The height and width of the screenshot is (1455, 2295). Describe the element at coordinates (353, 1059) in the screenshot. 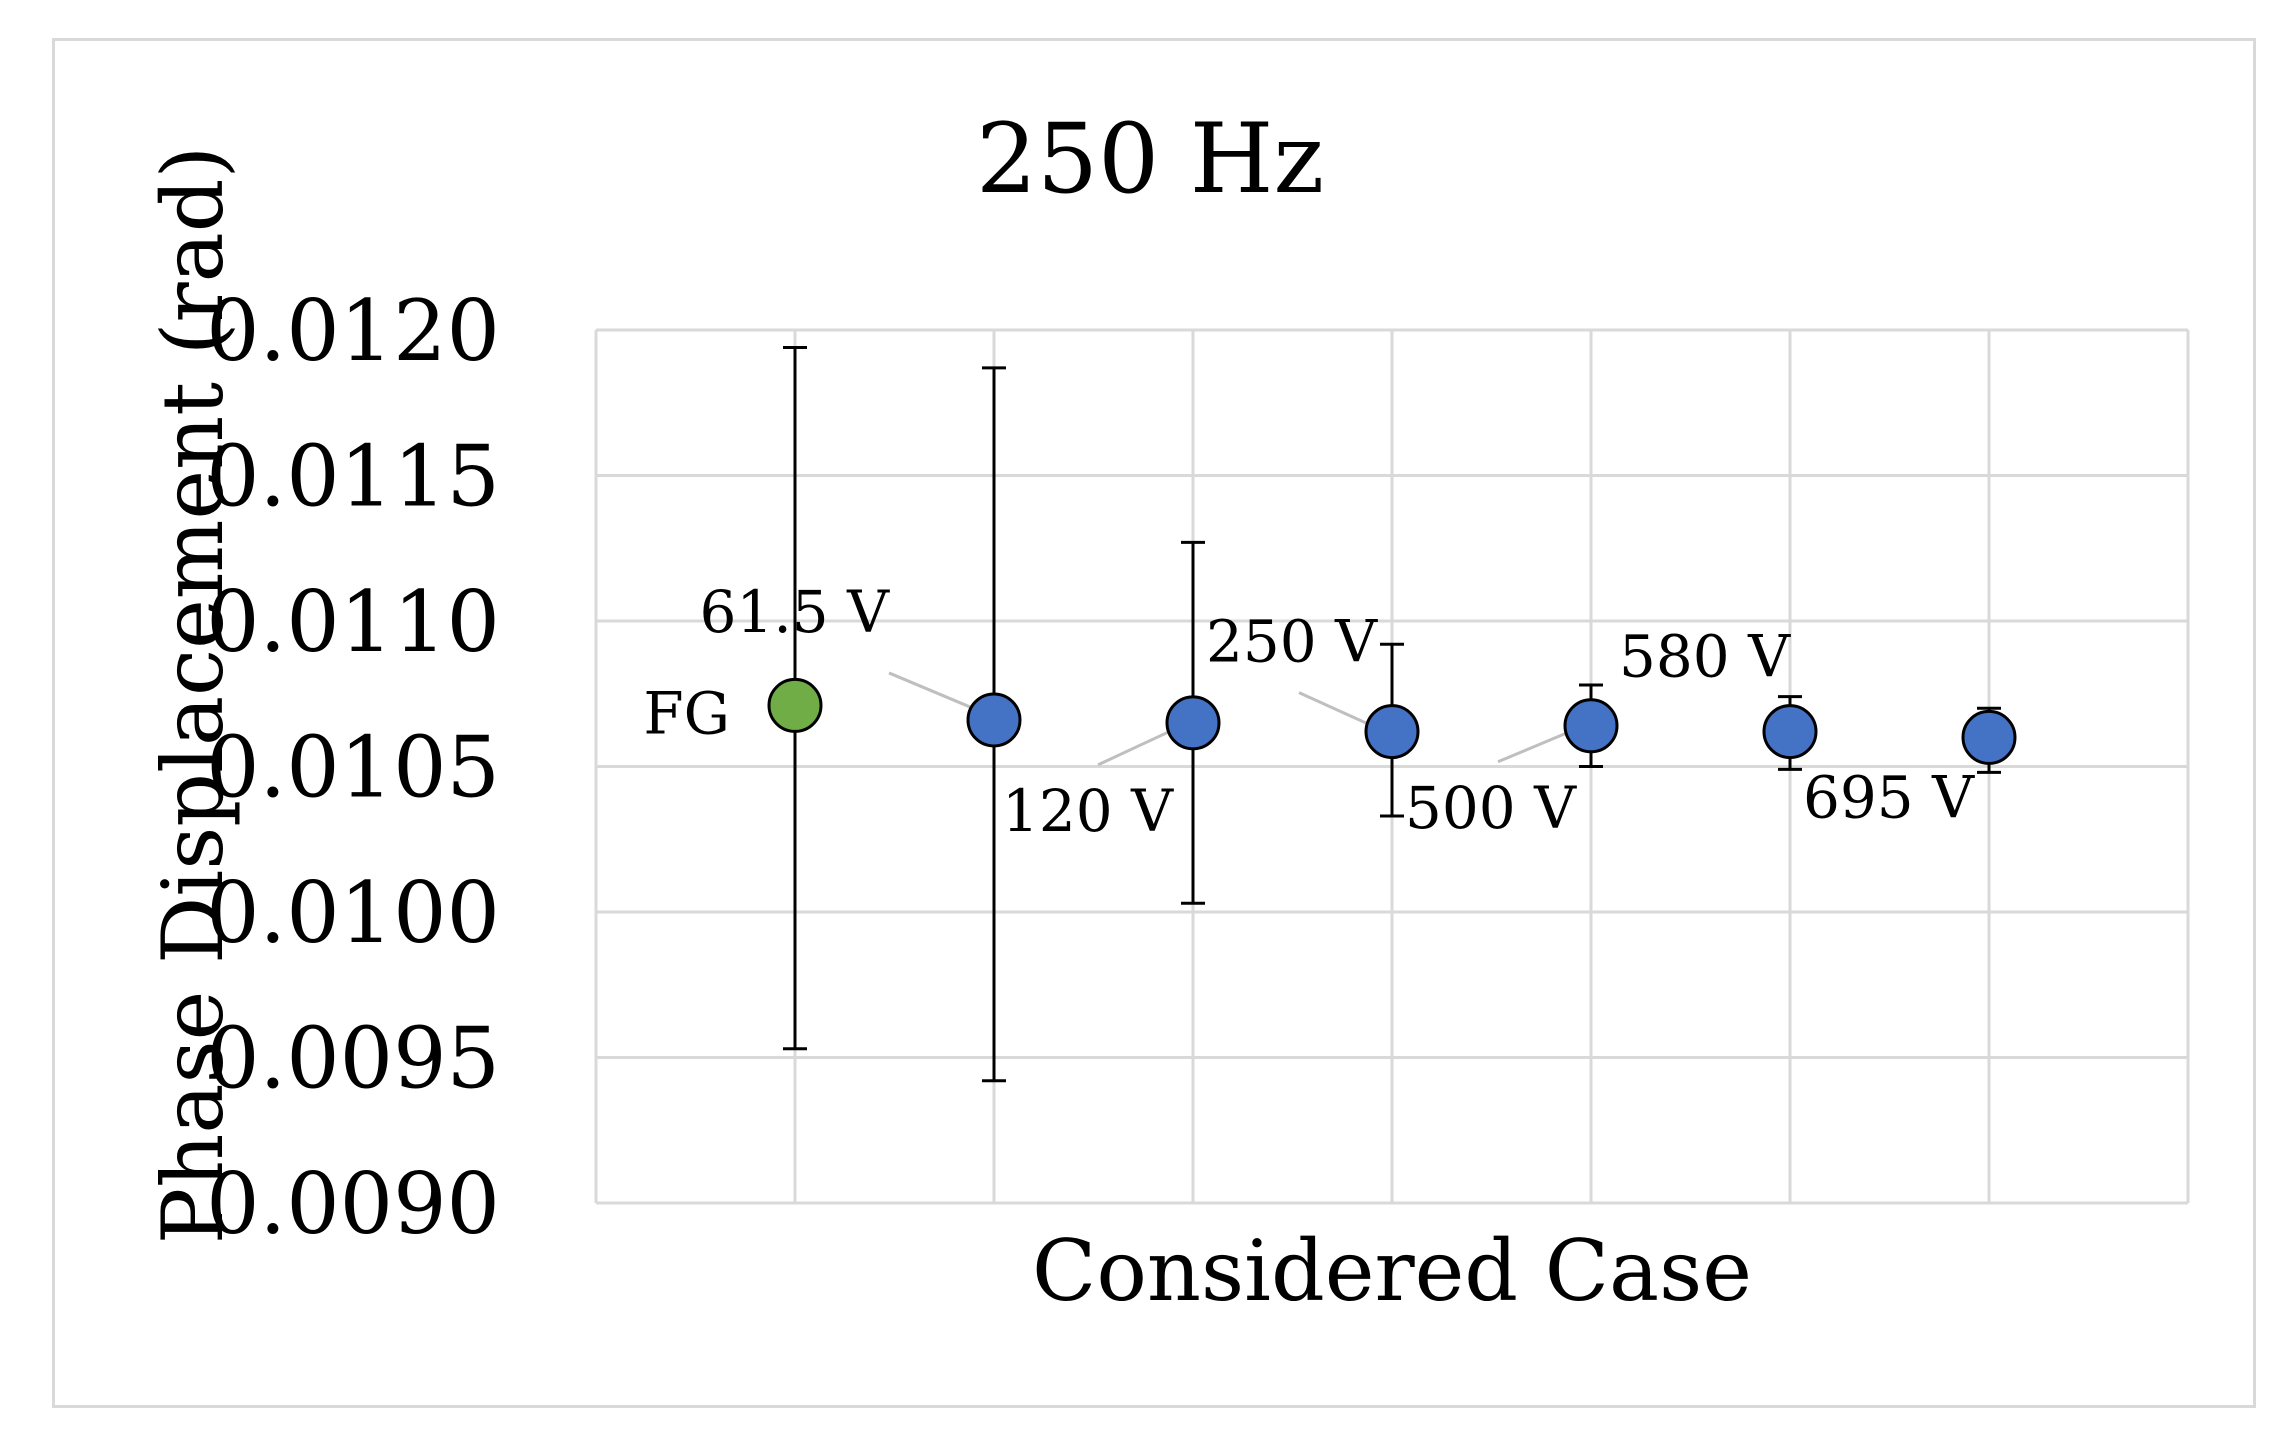

I see `y-tick-label: 0.0095` at that location.